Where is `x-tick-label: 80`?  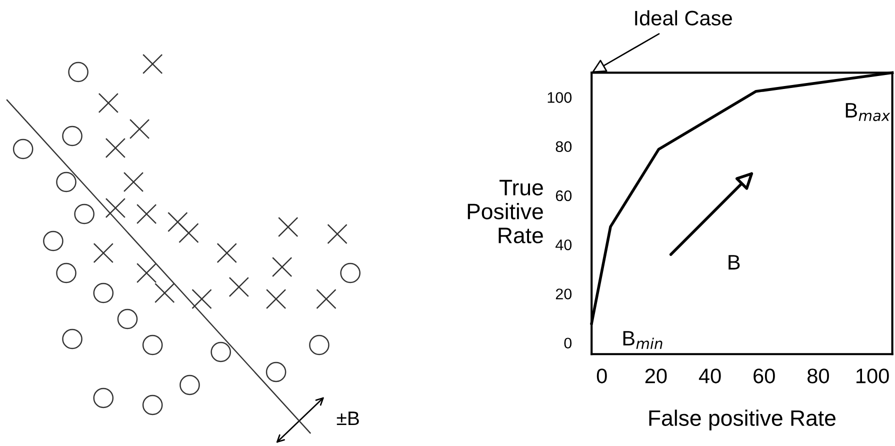 x-tick-label: 80 is located at coordinates (818, 376).